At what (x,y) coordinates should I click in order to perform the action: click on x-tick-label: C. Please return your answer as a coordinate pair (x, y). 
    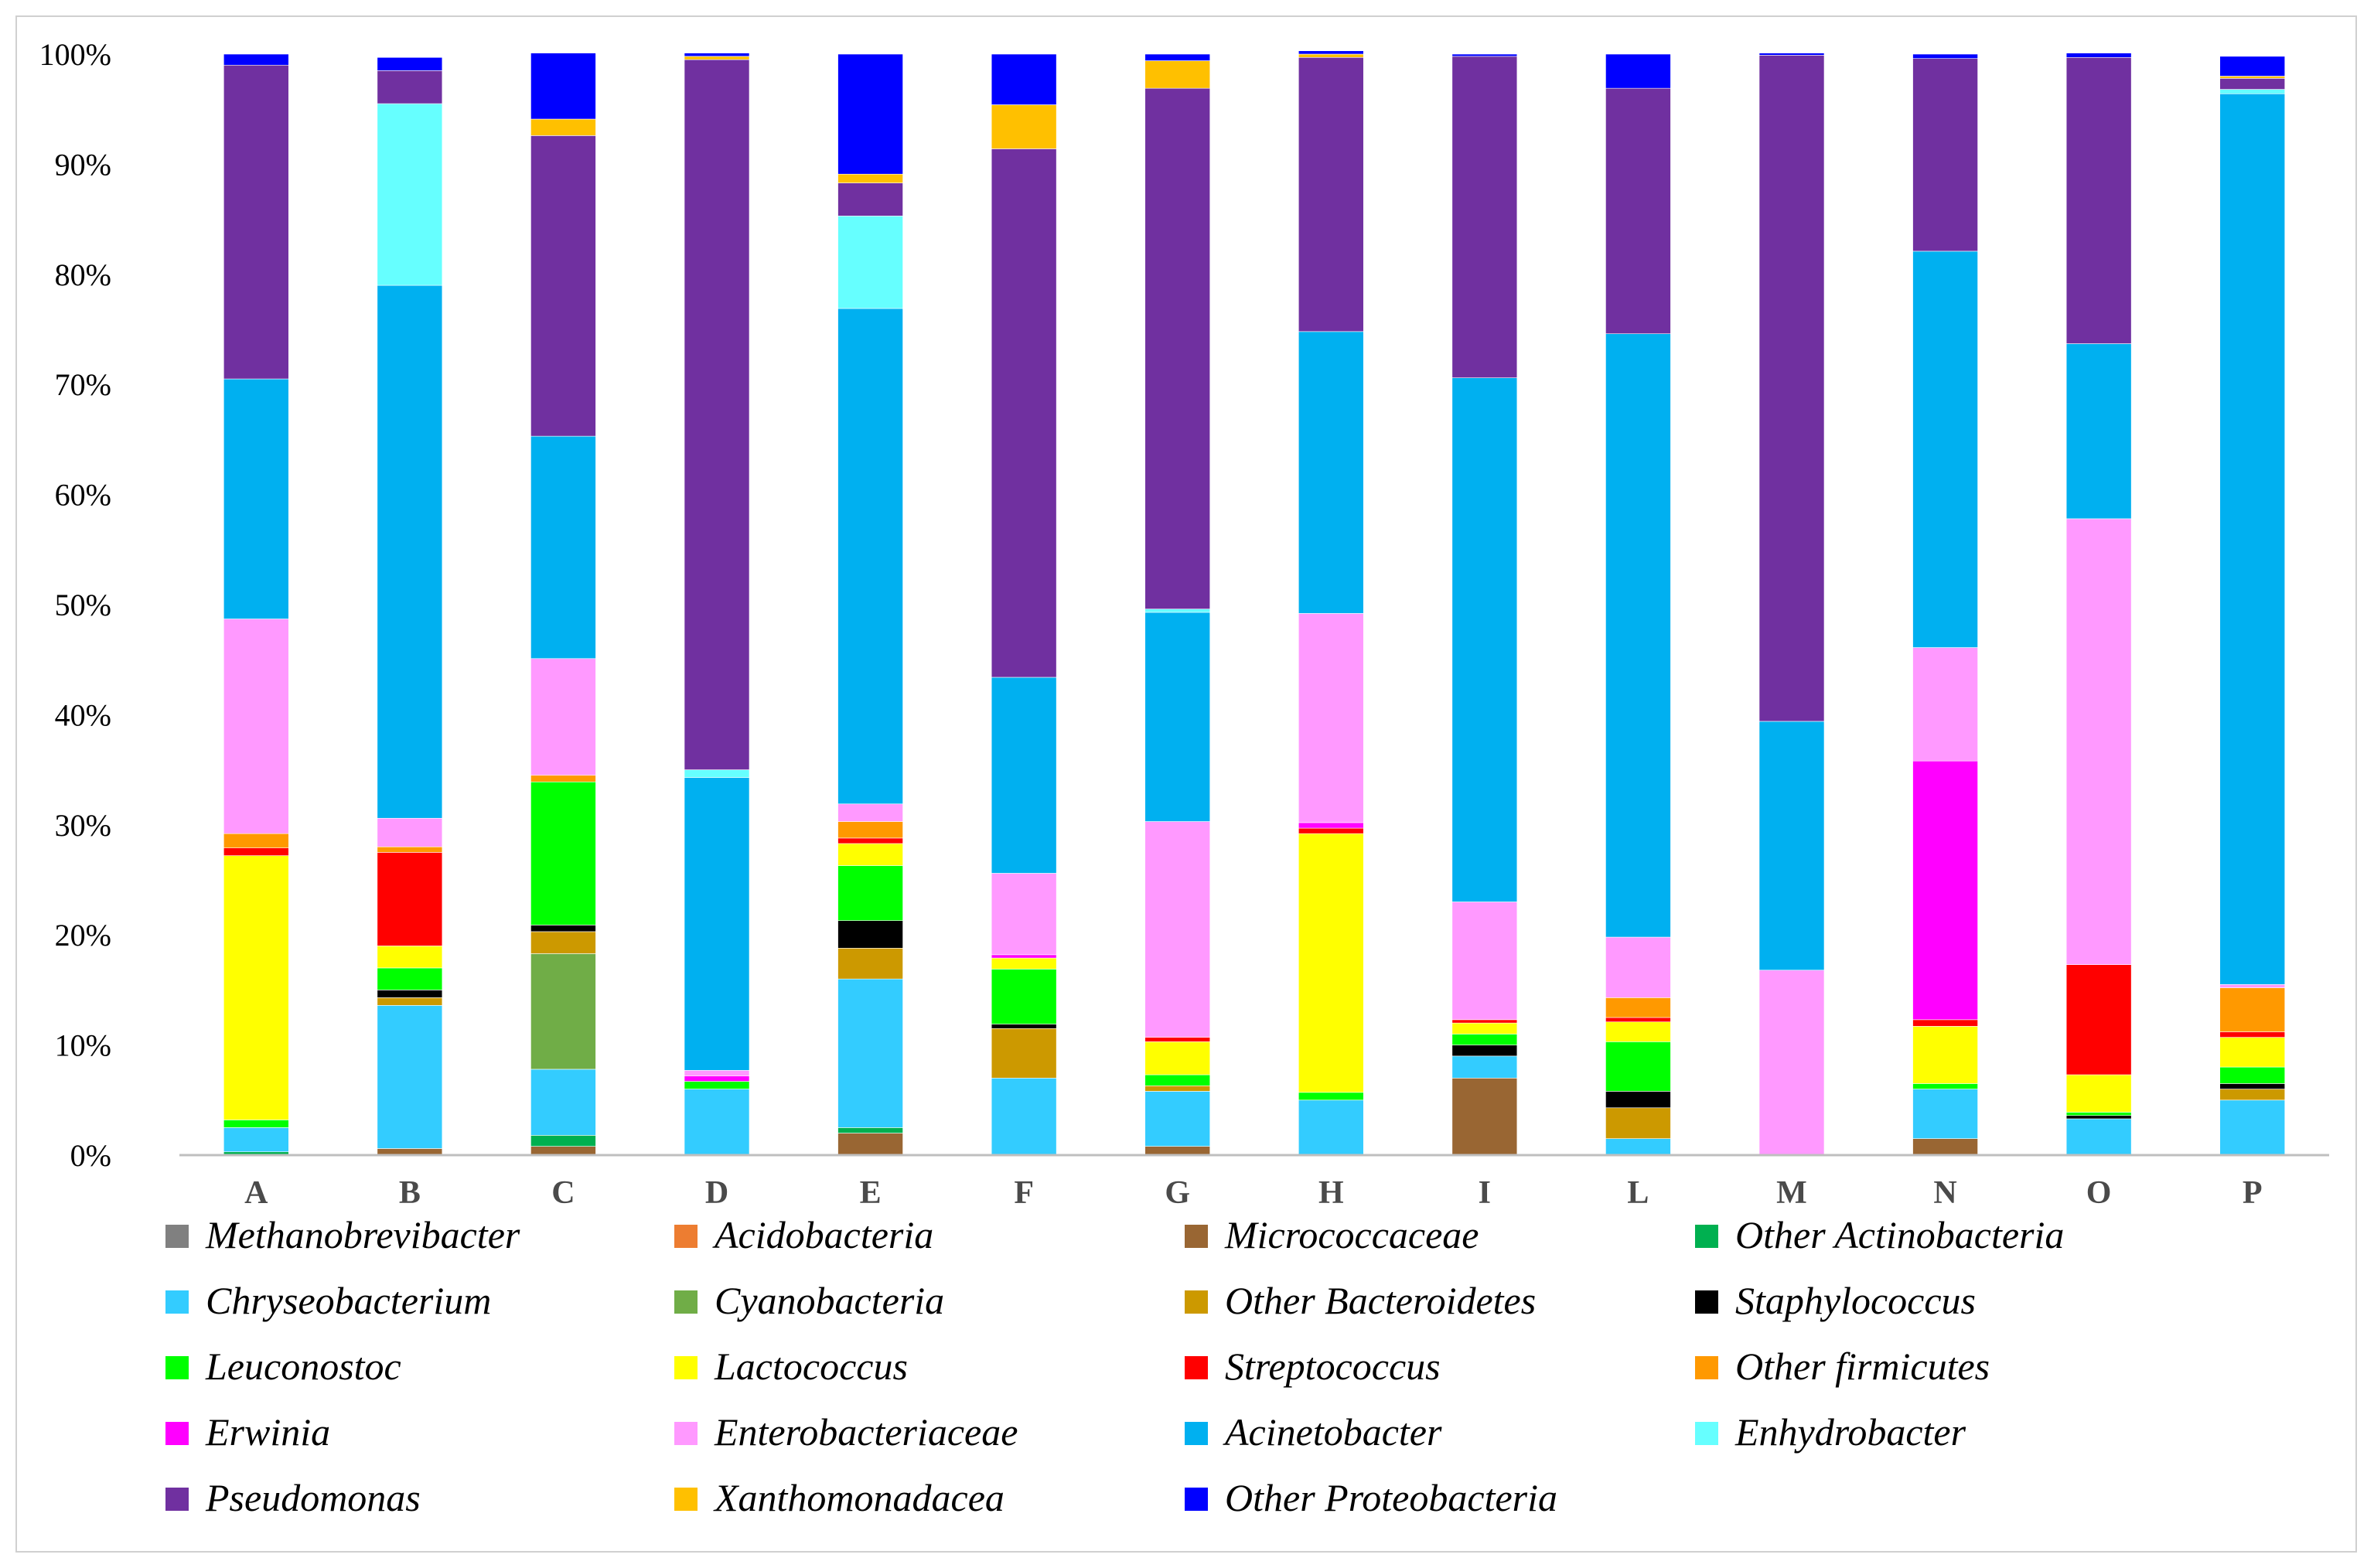
    Looking at the image, I should click on (563, 1193).